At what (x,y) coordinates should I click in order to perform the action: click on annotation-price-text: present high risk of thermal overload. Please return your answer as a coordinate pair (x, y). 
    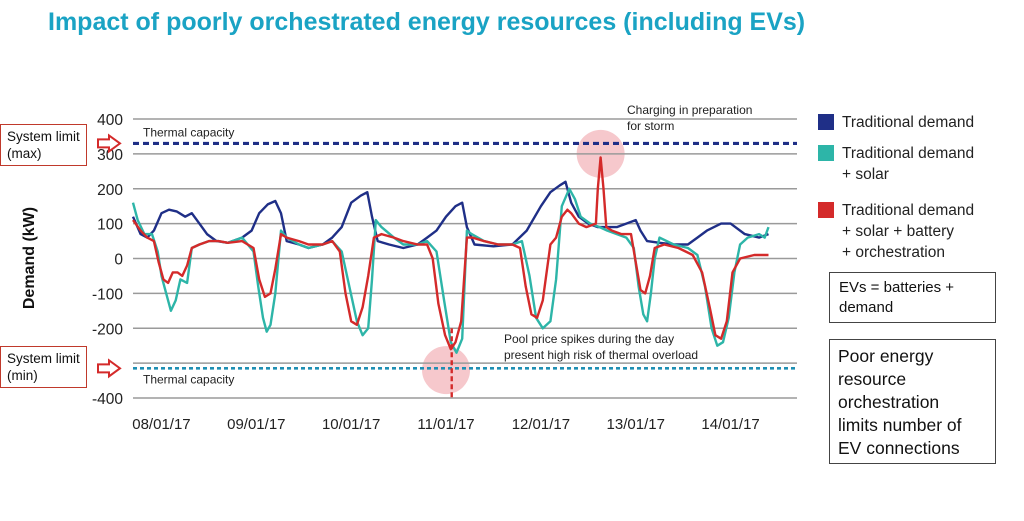
    Looking at the image, I should click on (601, 355).